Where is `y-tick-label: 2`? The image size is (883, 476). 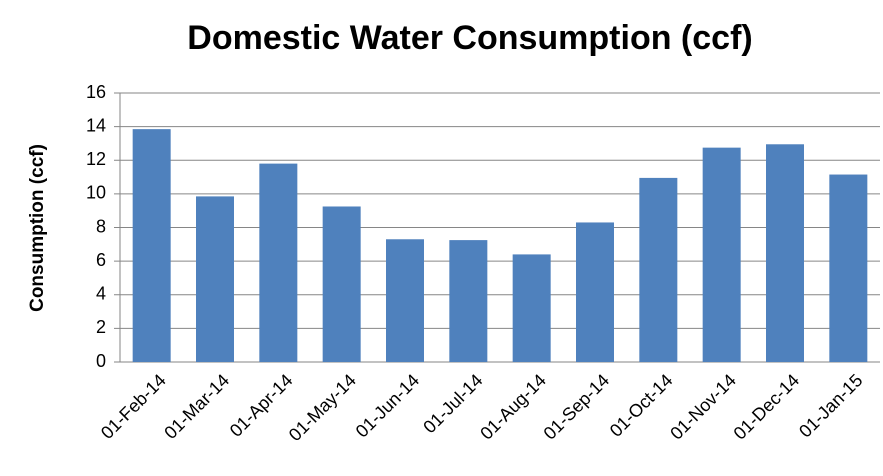
y-tick-label: 2 is located at coordinates (101, 327).